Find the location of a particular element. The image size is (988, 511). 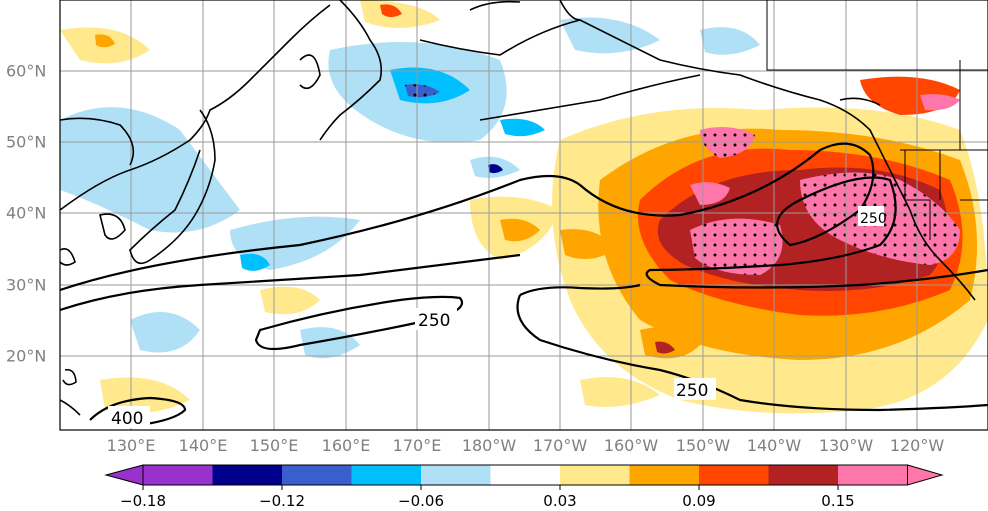

latitude-label: 20°N is located at coordinates (26, 356).